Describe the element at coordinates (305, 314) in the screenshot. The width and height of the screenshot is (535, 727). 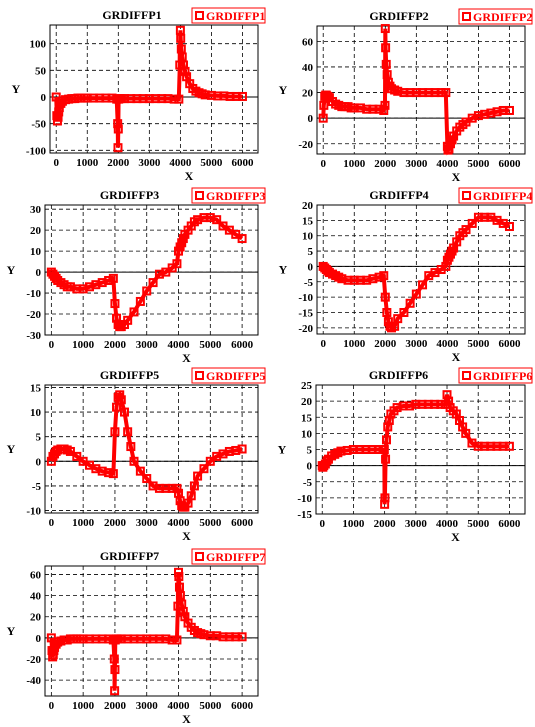
I see `y-tick-label: -15` at that location.